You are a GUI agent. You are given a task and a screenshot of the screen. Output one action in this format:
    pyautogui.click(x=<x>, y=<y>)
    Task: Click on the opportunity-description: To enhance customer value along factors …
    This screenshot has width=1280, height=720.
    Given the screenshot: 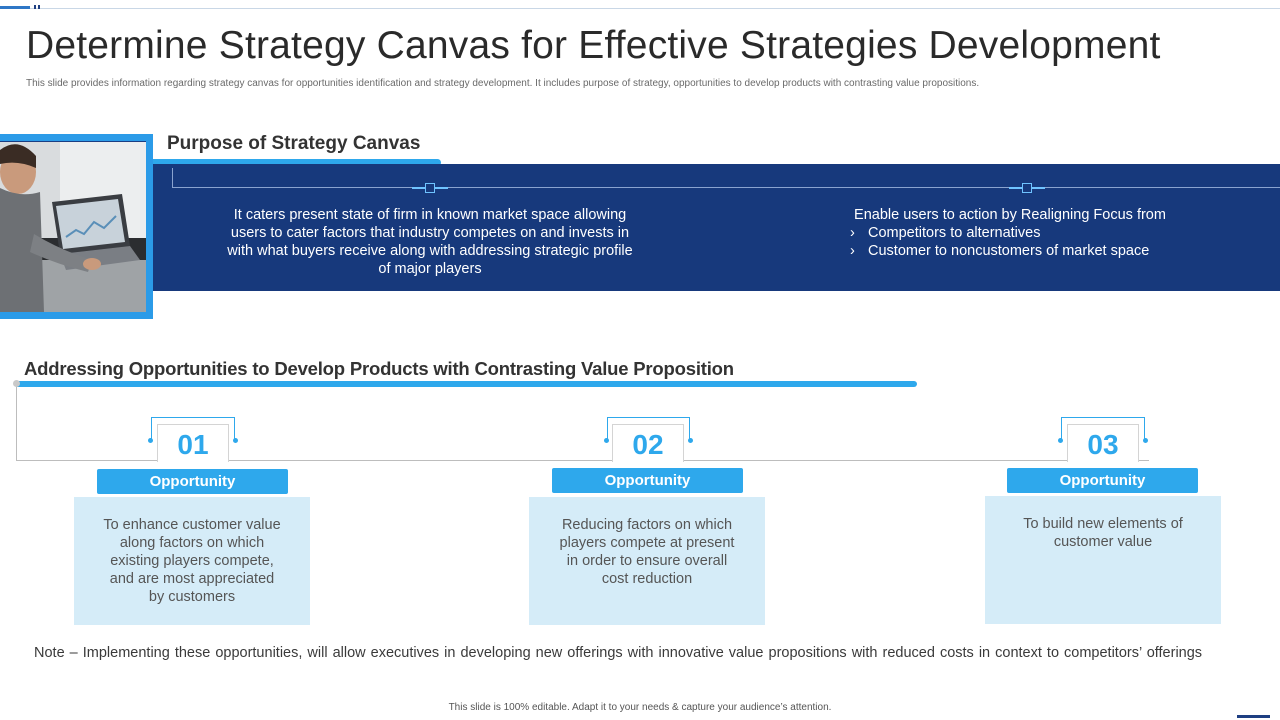 What is the action you would take?
    pyautogui.click(x=192, y=561)
    